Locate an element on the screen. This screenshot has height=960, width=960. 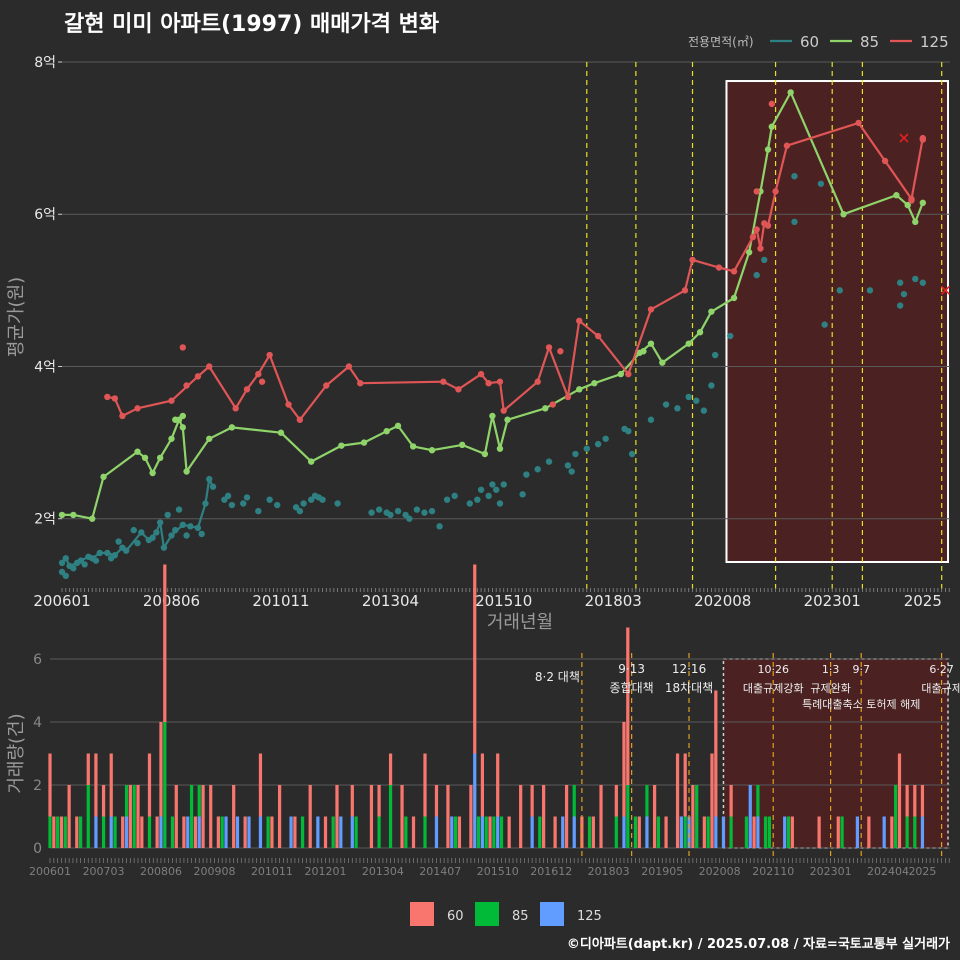
y-tick-label: 2억 is located at coordinates (45, 520).